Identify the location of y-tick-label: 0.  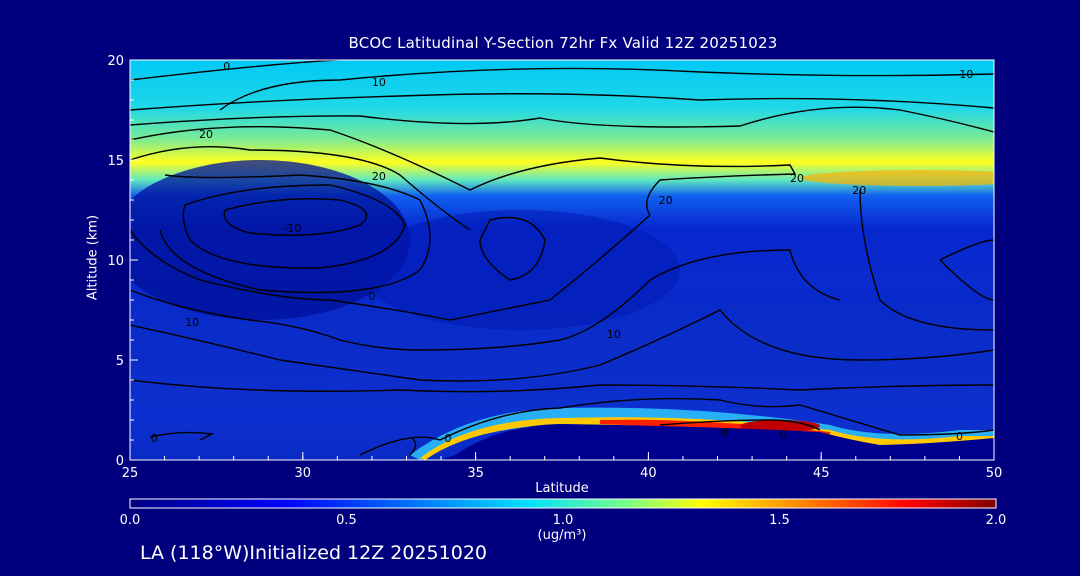
(120, 461).